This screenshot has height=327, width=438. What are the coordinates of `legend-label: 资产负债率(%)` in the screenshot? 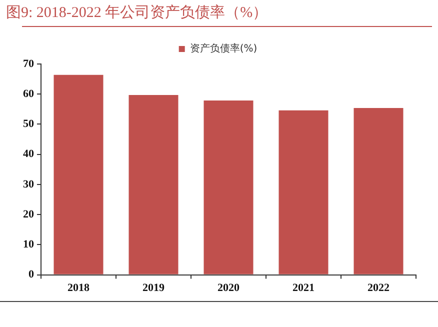 It's located at (224, 48).